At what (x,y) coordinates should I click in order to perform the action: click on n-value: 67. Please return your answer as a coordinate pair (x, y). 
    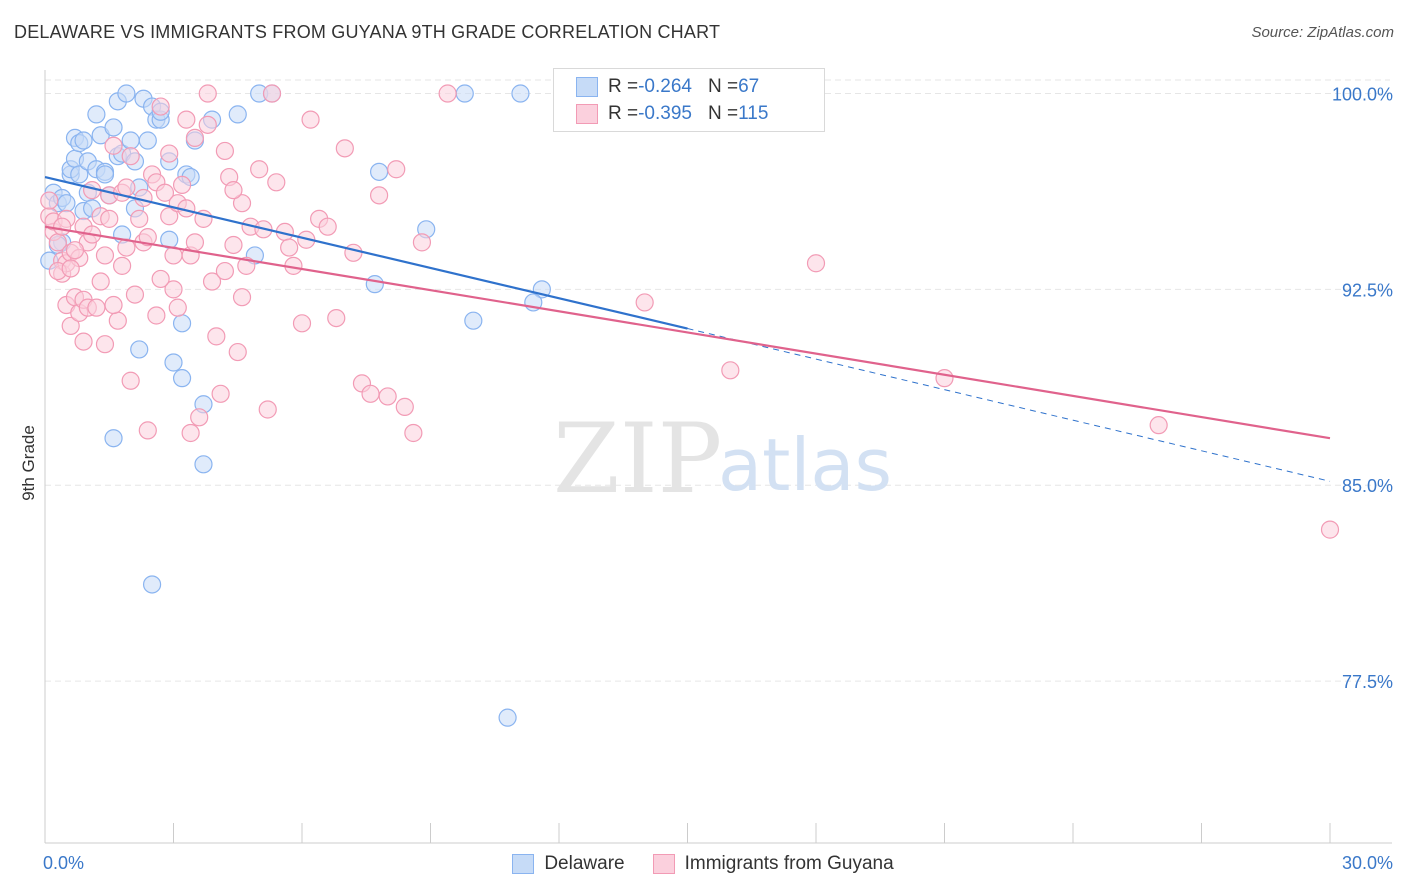
    Looking at the image, I should click on (749, 86).